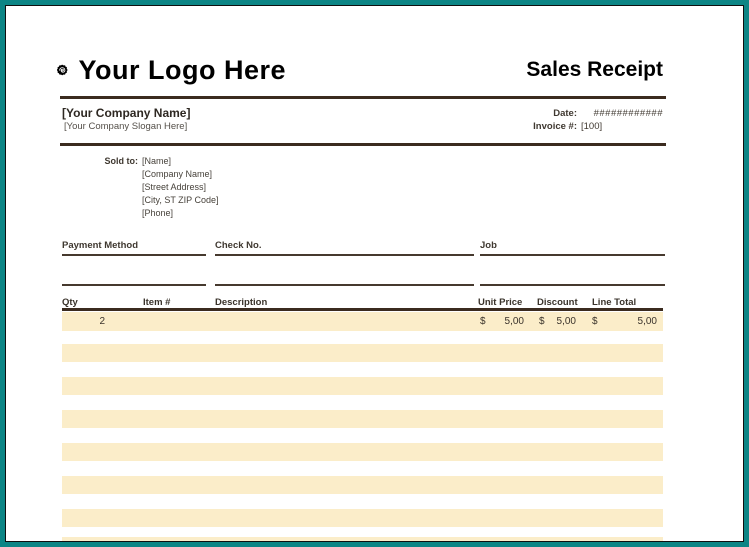  I want to click on payment-method-bottom-line, so click(134, 285).